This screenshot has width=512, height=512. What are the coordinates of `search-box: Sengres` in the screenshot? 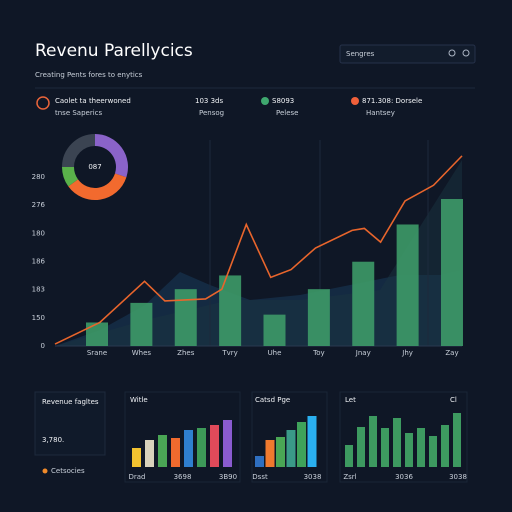 It's located at (407, 54).